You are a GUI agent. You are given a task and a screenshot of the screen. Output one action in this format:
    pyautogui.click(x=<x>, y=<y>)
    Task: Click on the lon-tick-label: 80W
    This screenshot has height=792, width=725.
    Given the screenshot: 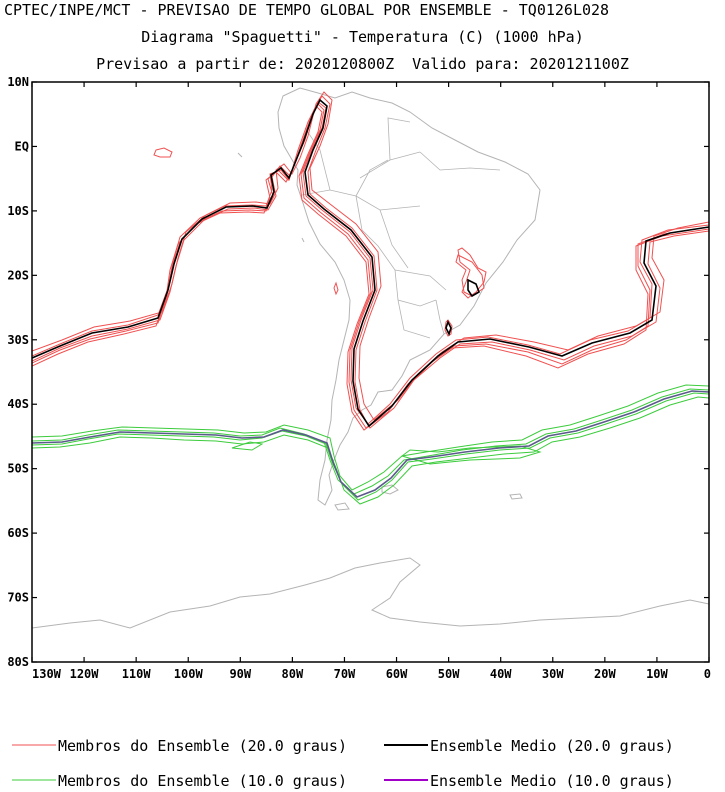 What is the action you would take?
    pyautogui.click(x=293, y=674)
    